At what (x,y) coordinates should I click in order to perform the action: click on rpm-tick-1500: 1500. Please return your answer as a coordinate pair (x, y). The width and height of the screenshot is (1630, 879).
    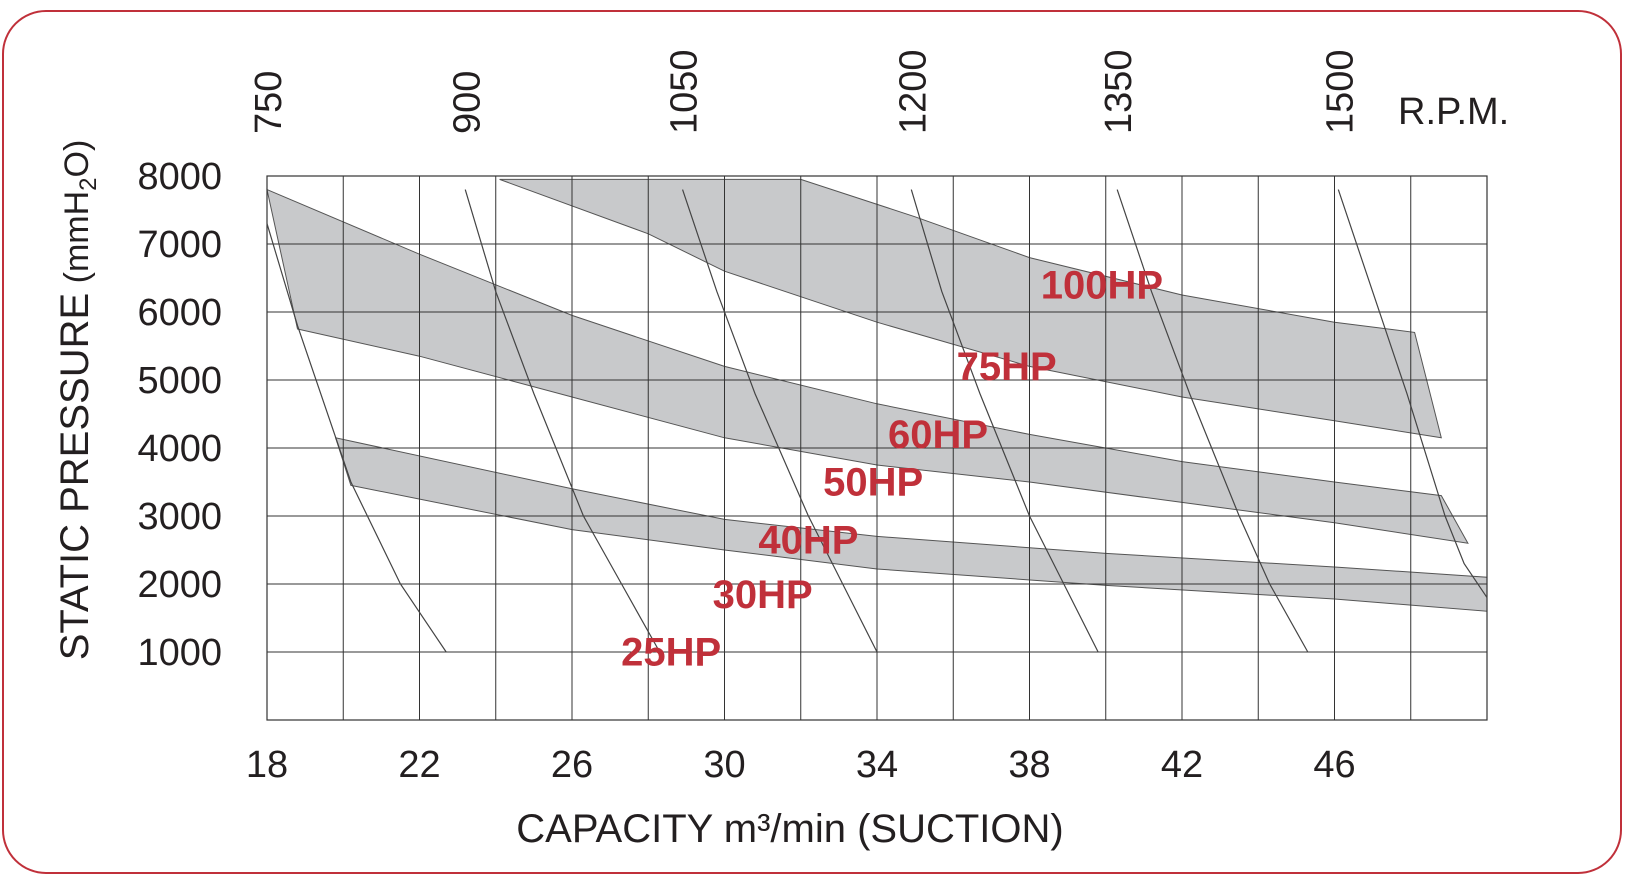
    Looking at the image, I should click on (1340, 91).